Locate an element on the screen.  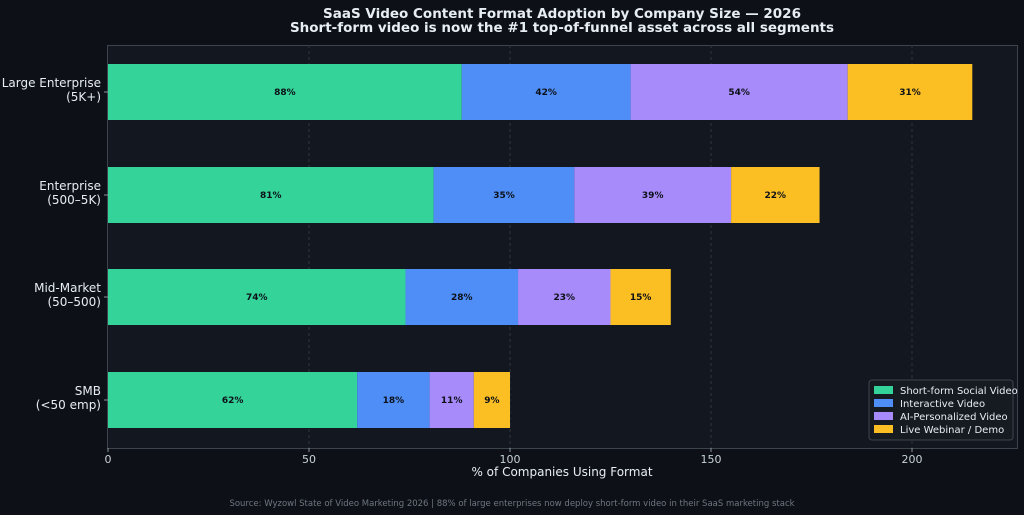
legend-entry: AI-Personalized Video is located at coordinates (954, 417).